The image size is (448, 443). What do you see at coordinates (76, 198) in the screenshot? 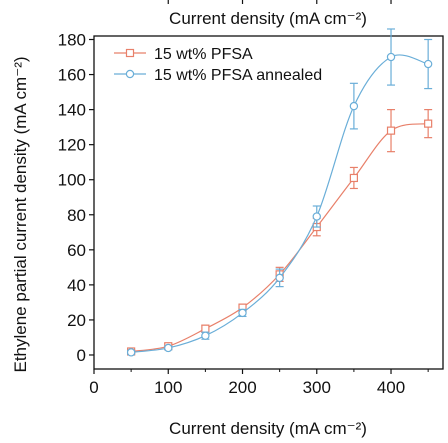
I see `y-axis: 0 20 40 60 80 100 120 140 160 180` at bounding box center [76, 198].